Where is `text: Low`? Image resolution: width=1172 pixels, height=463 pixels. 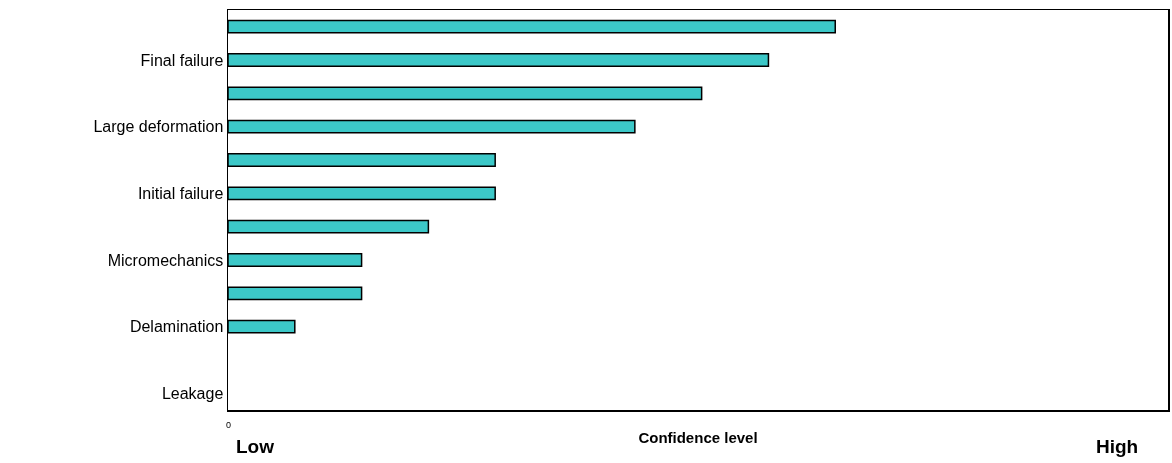
text: Low is located at coordinates (255, 446).